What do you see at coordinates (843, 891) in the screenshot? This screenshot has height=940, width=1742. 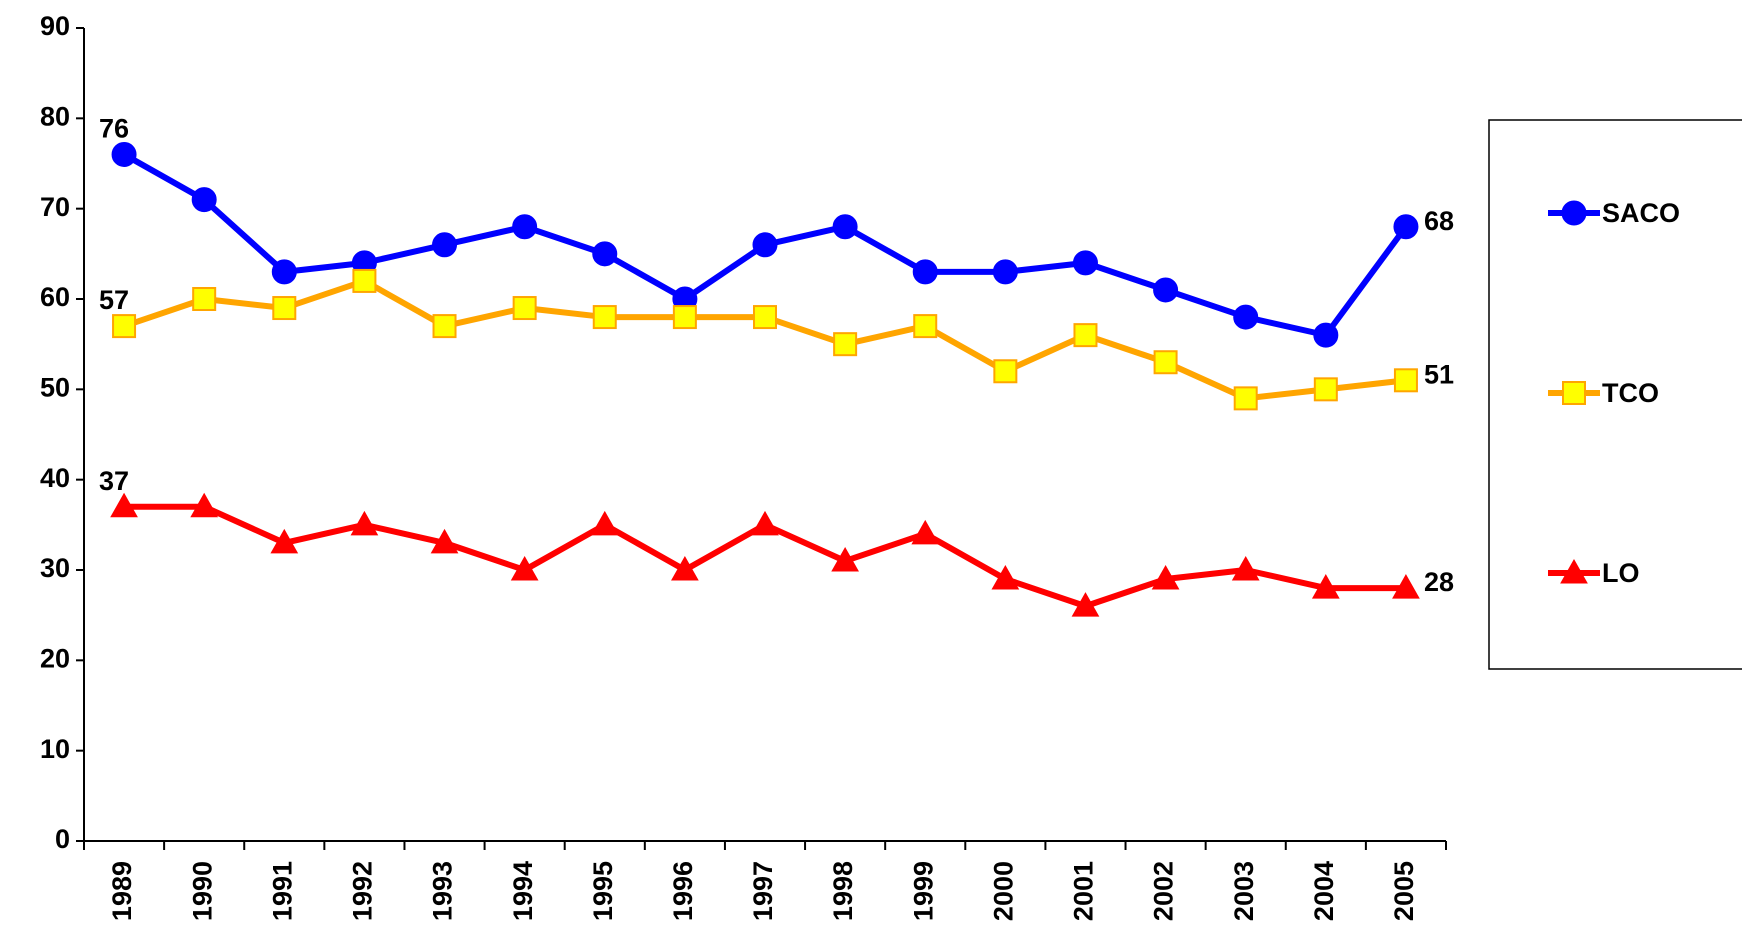 I see `x-tick-label: 1998` at bounding box center [843, 891].